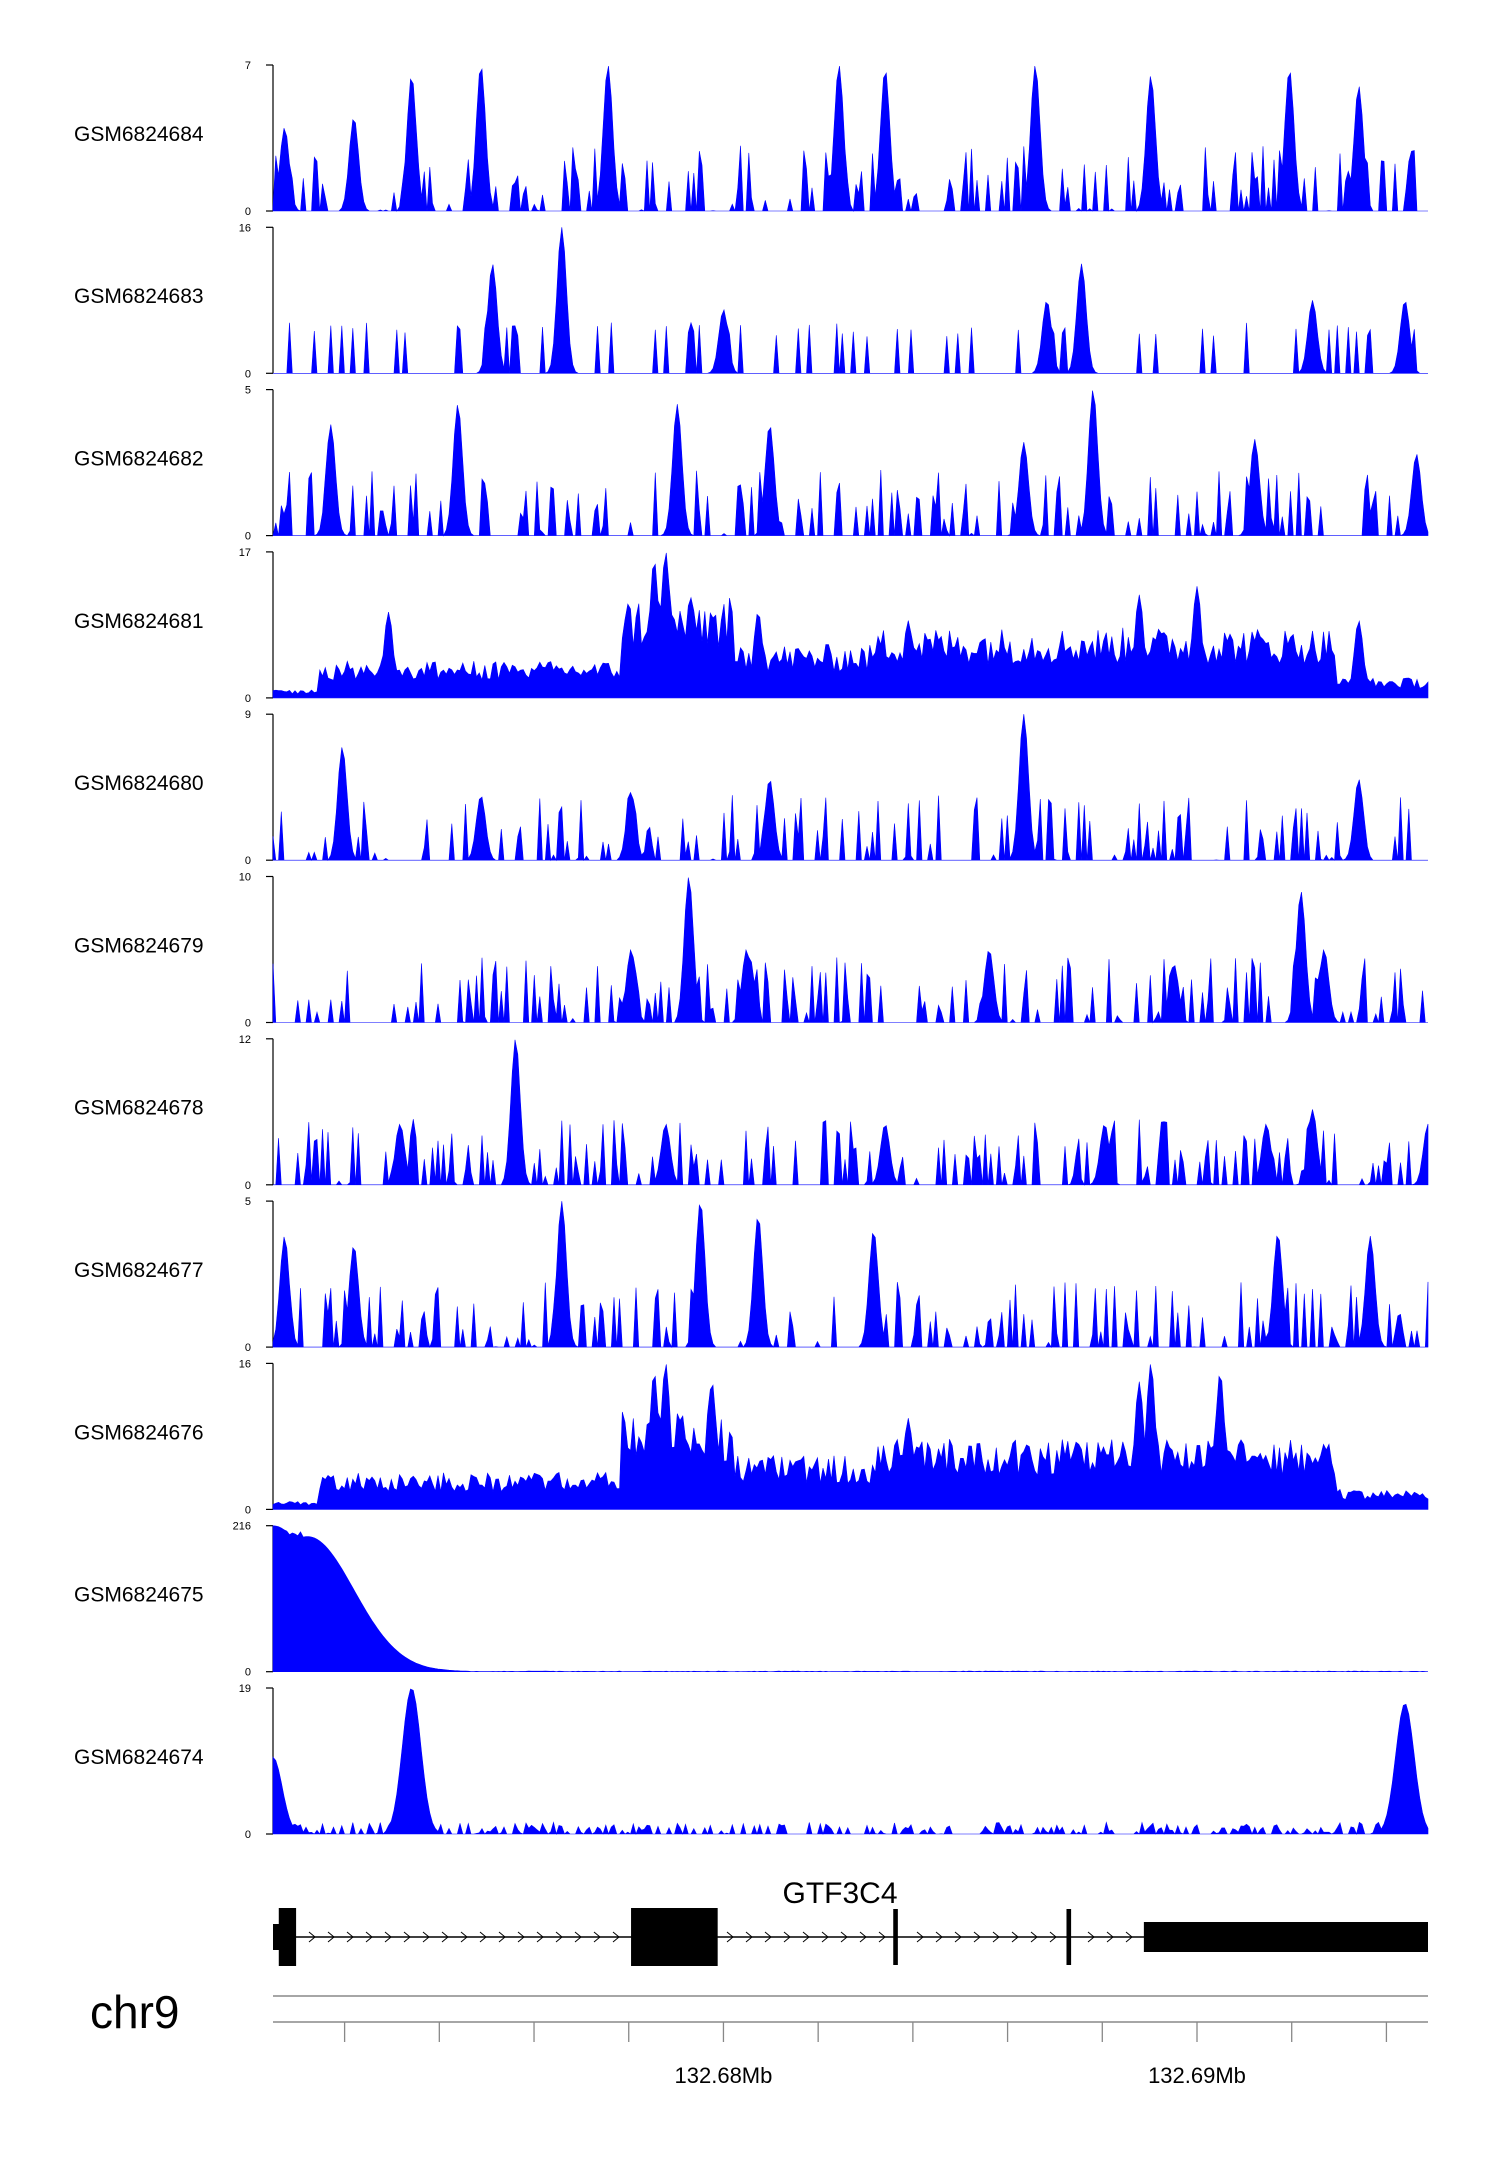 The height and width of the screenshot is (2170, 1500). I want to click on utr-block, so click(278, 1937).